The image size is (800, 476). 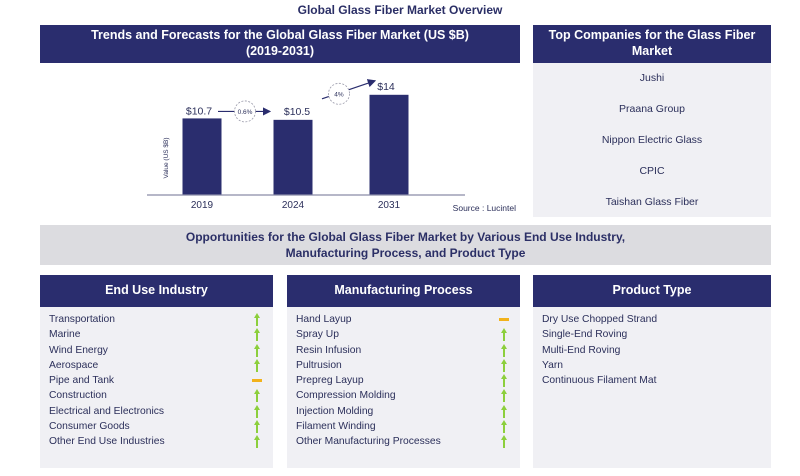 I want to click on segment-item: Single-End Roving, so click(x=652, y=334).